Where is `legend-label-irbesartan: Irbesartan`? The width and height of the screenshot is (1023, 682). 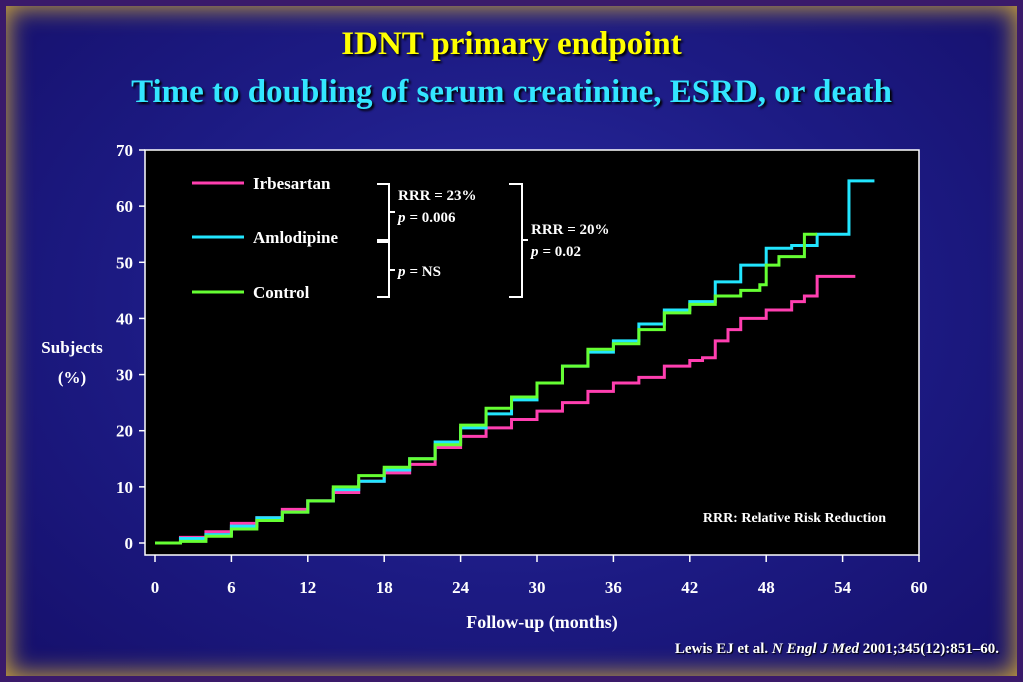 legend-label-irbesartan: Irbesartan is located at coordinates (292, 183).